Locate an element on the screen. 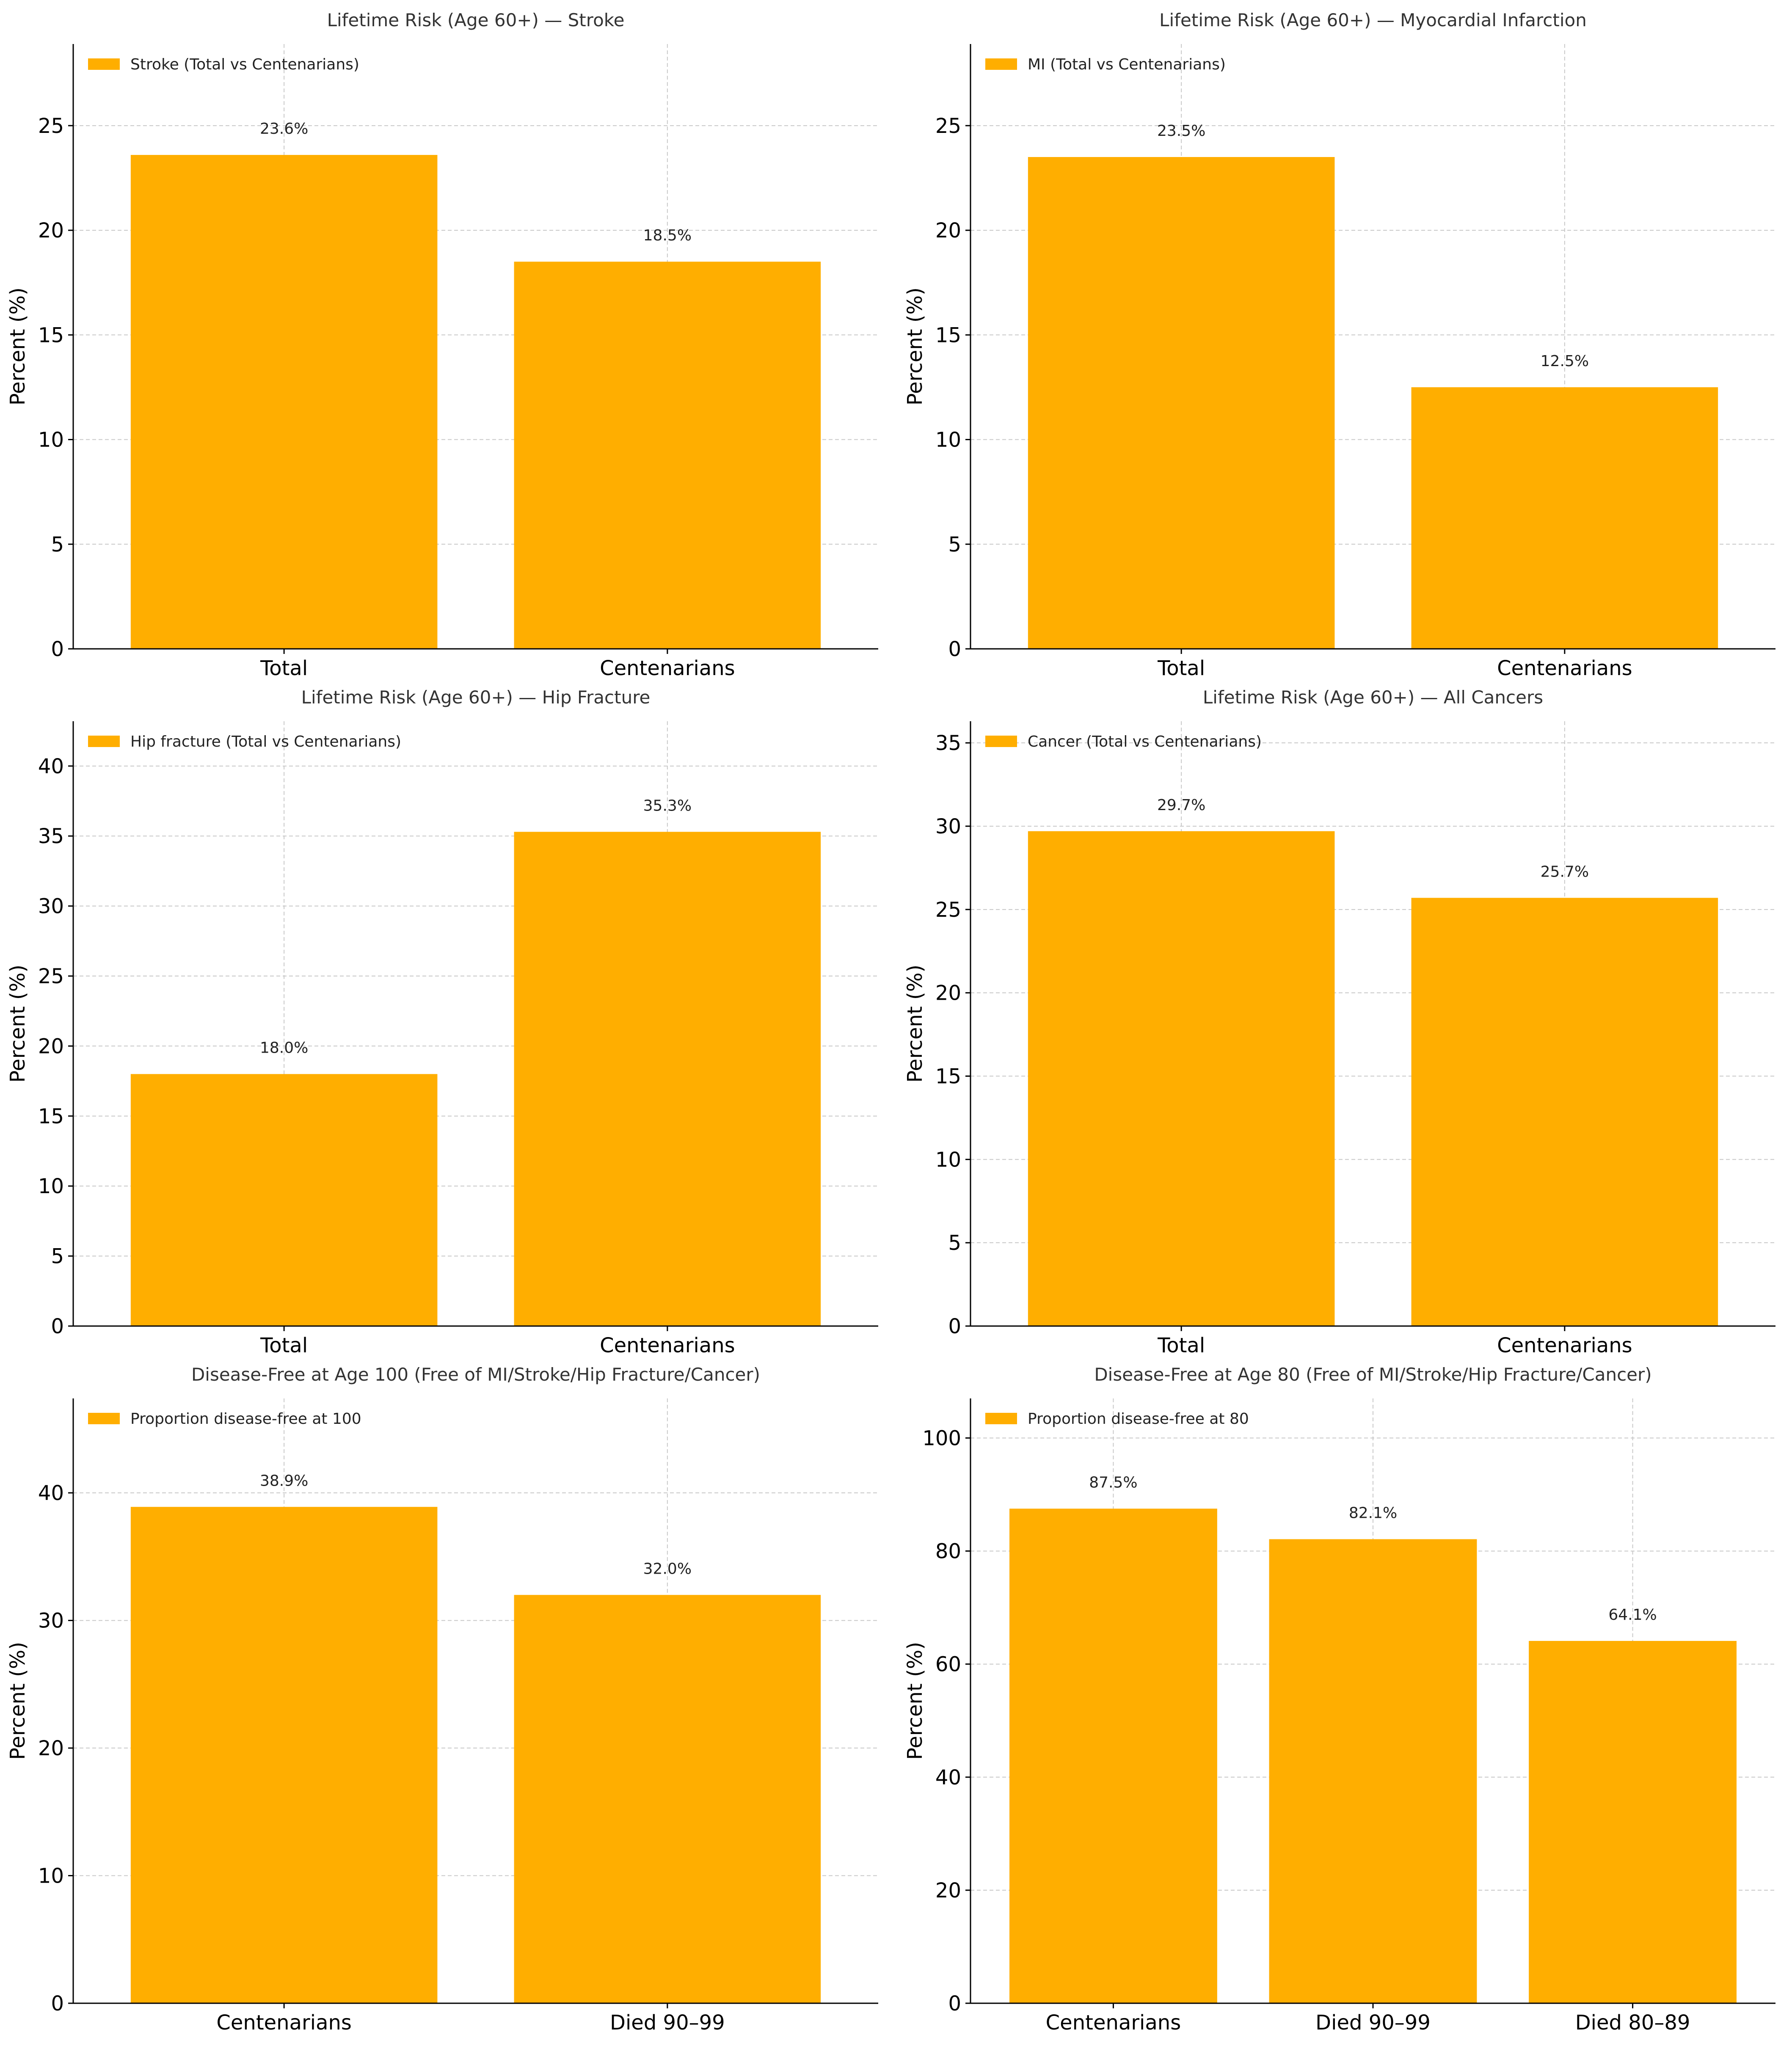  bar-data-label: 29.7% is located at coordinates (1181, 805).